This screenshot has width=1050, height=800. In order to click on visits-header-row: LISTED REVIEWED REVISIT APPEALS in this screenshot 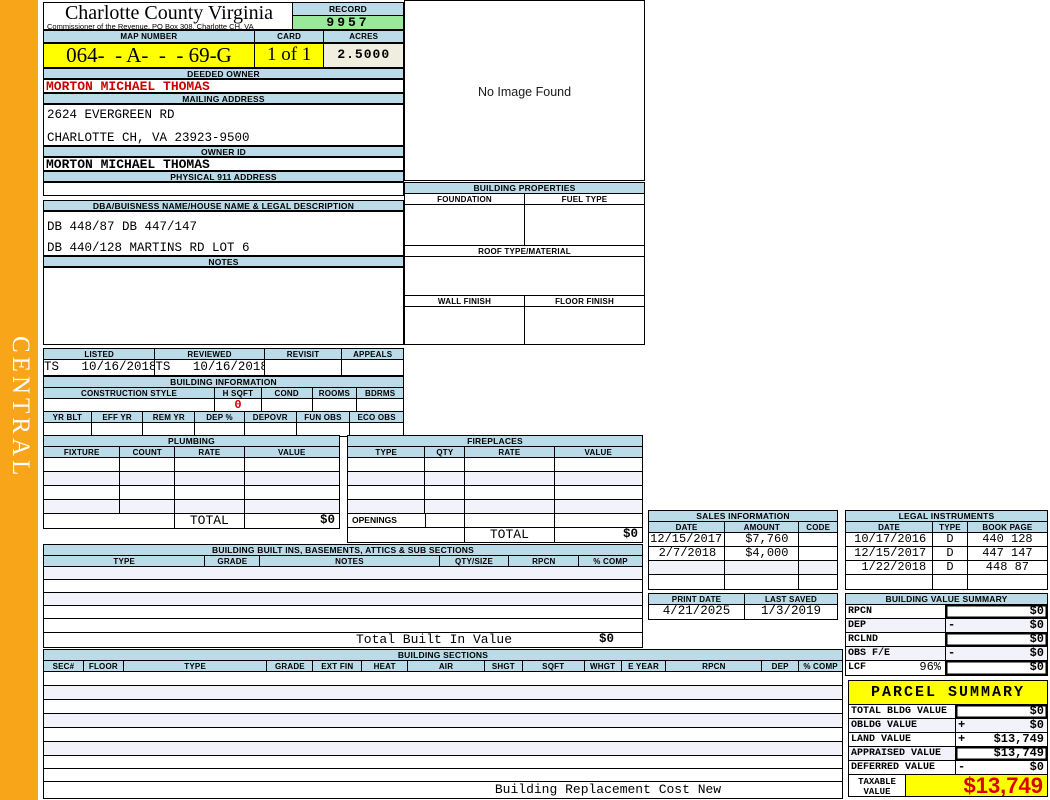, I will do `click(223, 354)`.